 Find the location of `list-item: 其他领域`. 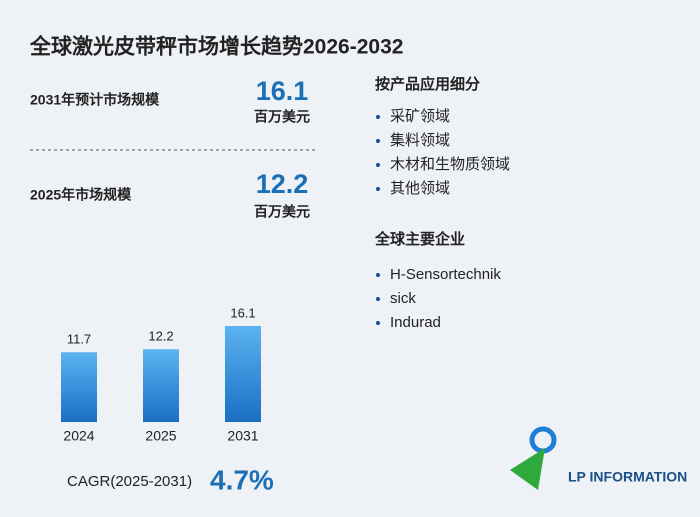

list-item: 其他领域 is located at coordinates (420, 188).